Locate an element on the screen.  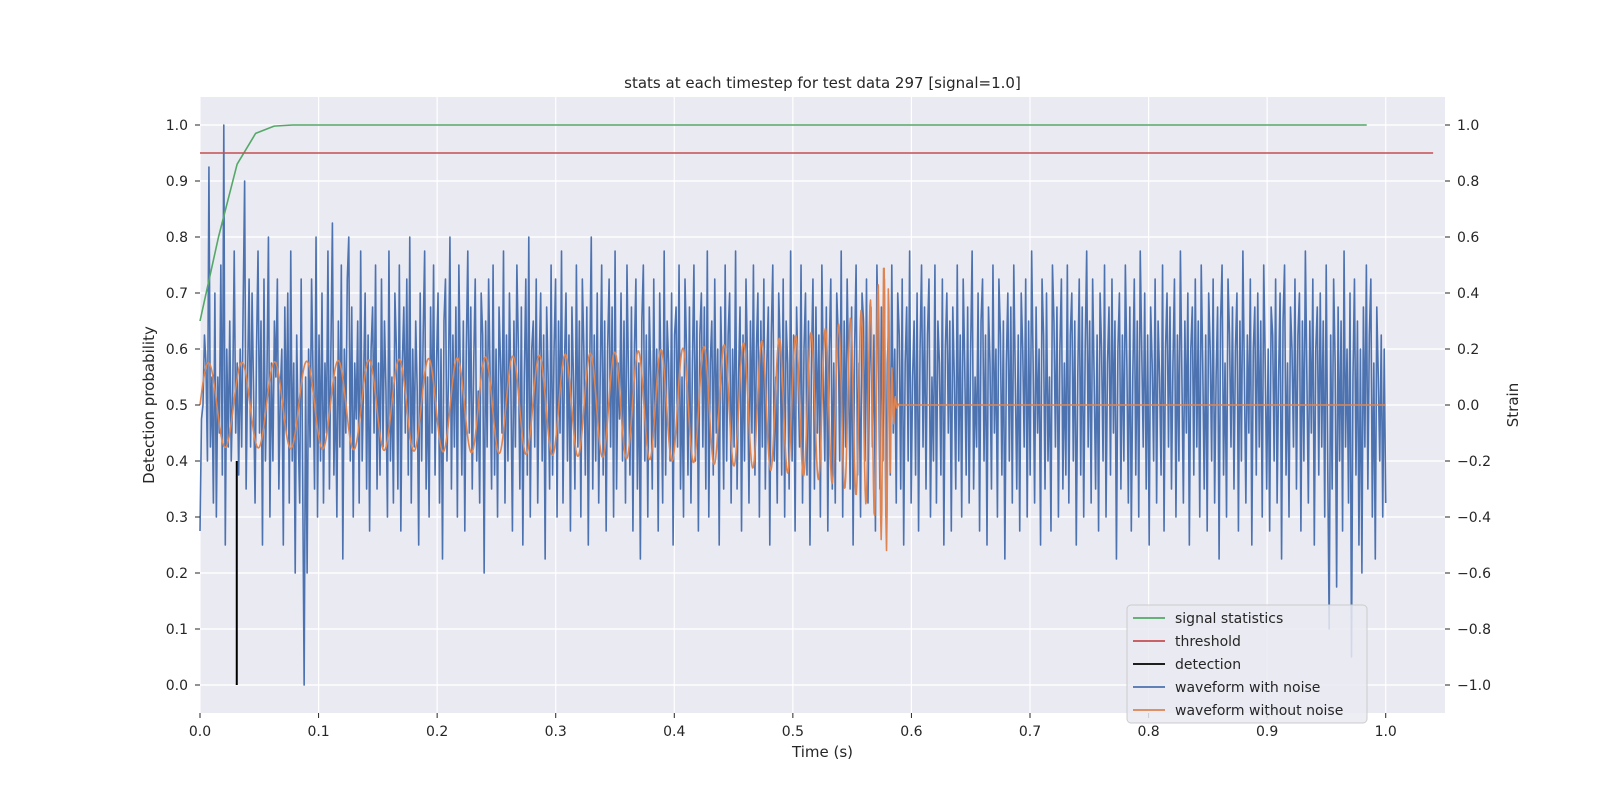
legend-box is located at coordinates (1247, 664).